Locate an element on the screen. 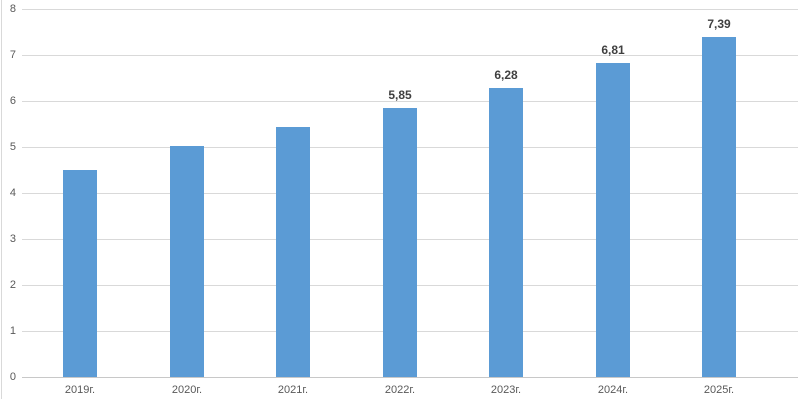 This screenshot has width=798, height=408. bar-data-label: 6,81 is located at coordinates (613, 50).